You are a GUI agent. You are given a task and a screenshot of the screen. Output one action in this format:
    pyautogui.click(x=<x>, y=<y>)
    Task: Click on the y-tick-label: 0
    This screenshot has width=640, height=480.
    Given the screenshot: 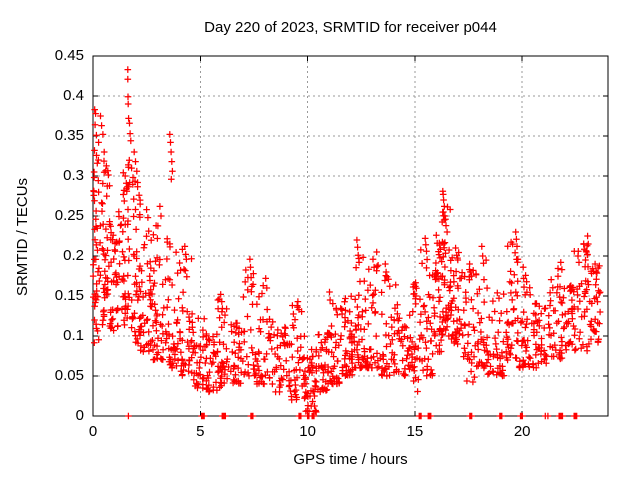 What is the action you would take?
    pyautogui.click(x=79, y=415)
    